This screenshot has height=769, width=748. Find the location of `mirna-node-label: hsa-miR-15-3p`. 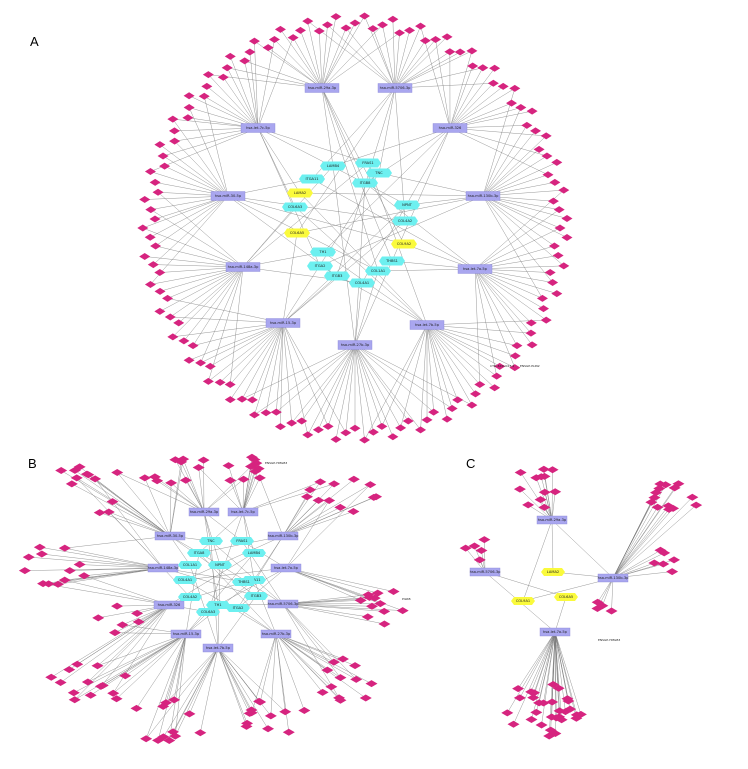

mirna-node-label: hsa-miR-15-3p is located at coordinates (283, 323).